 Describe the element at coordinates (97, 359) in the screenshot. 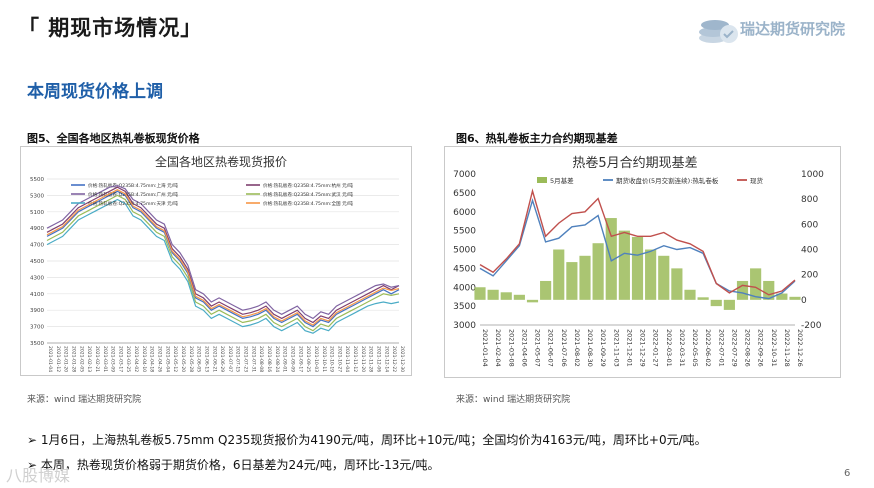

I see `chart5-xtick-label: 2021-02-21` at that location.